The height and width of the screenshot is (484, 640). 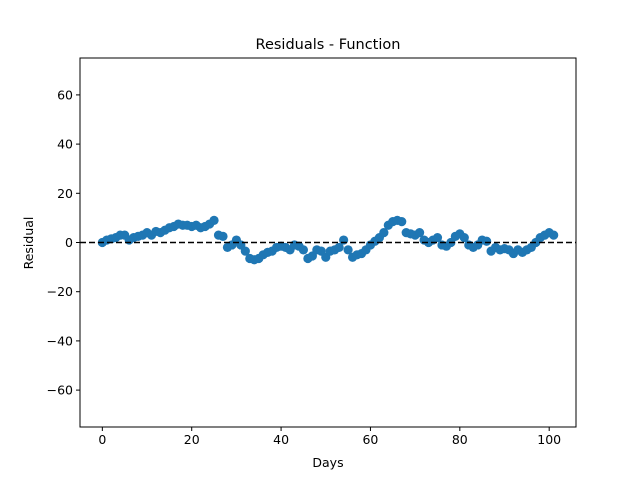 What do you see at coordinates (192, 439) in the screenshot?
I see `x-tick-label: 20` at bounding box center [192, 439].